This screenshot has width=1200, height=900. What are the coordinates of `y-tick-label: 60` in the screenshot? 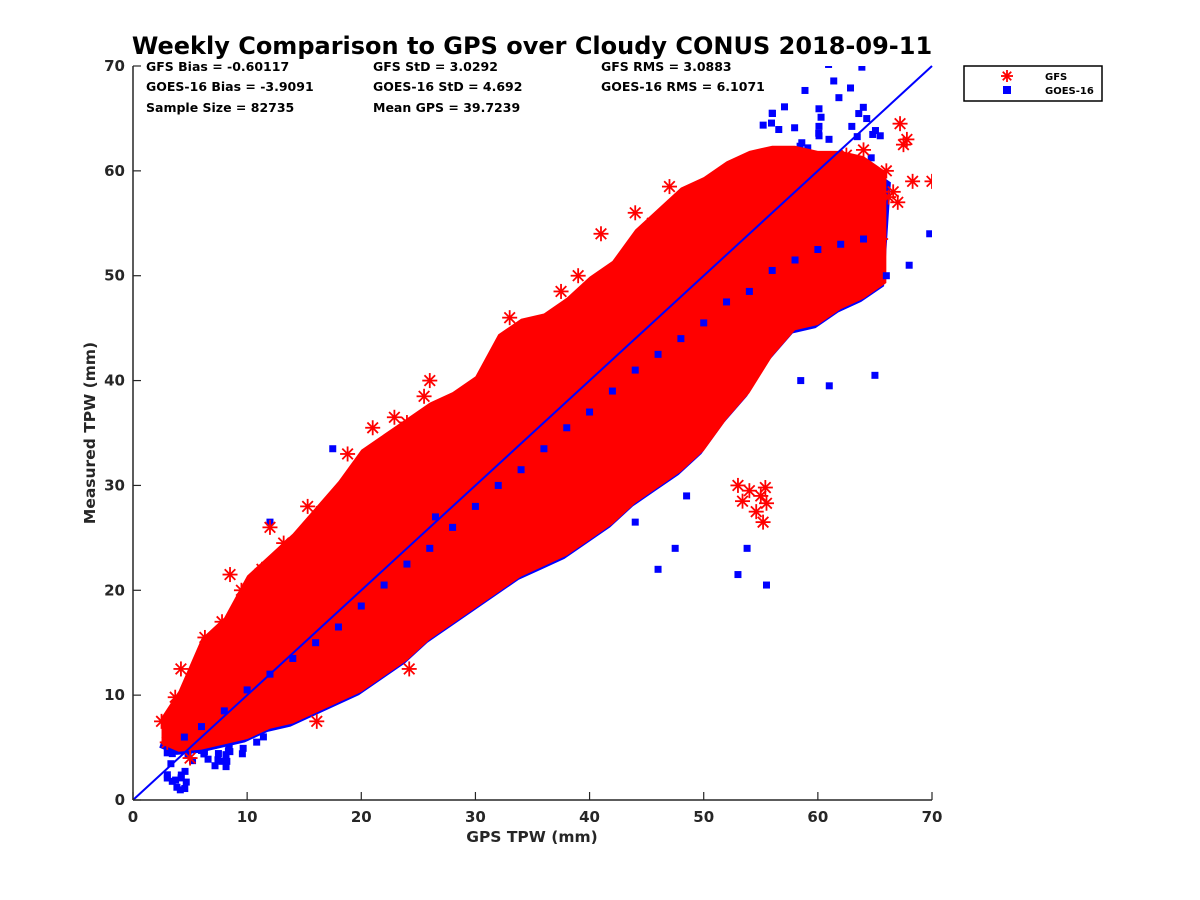 It's located at (114, 171).